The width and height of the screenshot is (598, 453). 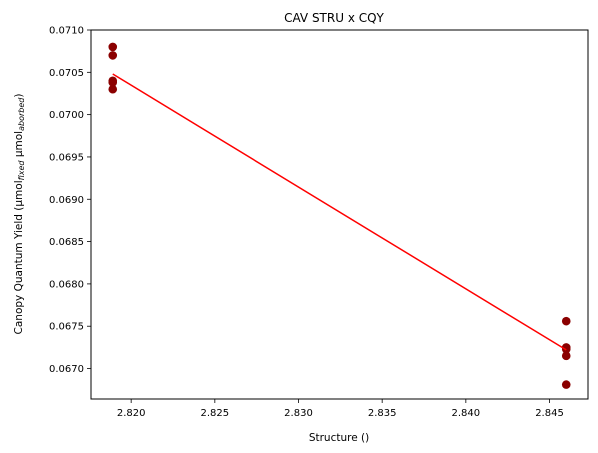 I want to click on x-tick-label: 2.840, so click(x=466, y=413).